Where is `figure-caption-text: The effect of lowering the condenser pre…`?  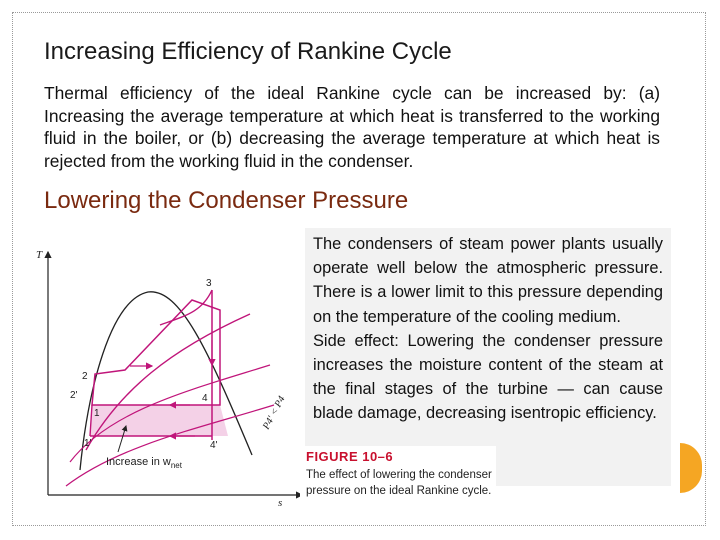
figure-caption-text: The effect of lowering the condenser pre… is located at coordinates (399, 483).